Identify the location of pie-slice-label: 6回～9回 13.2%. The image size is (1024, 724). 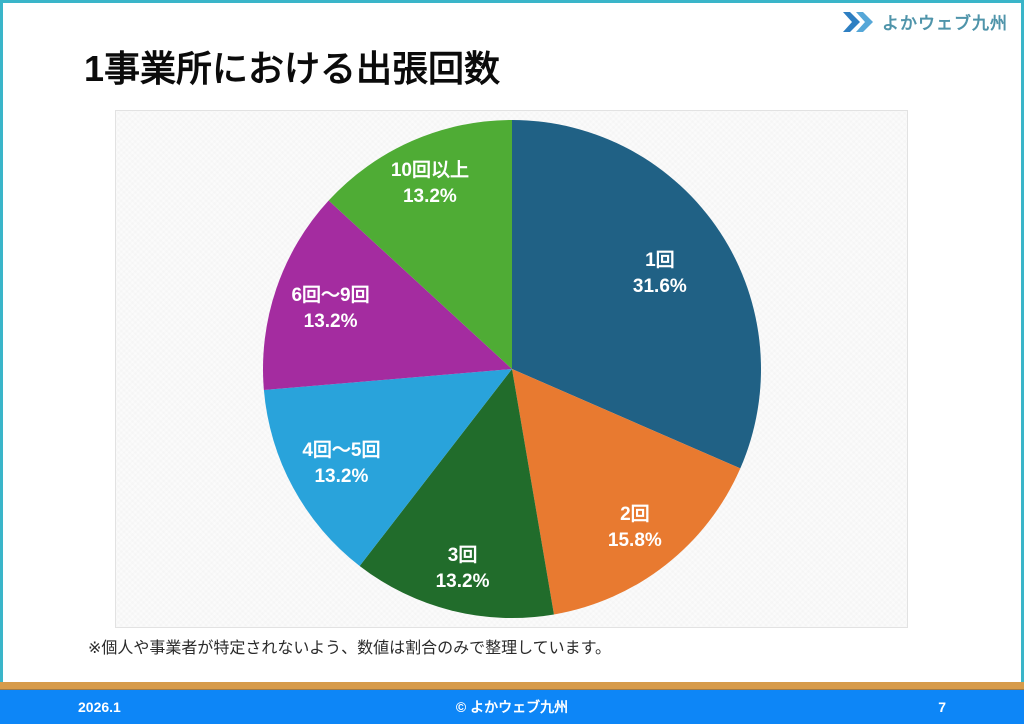
(330, 308).